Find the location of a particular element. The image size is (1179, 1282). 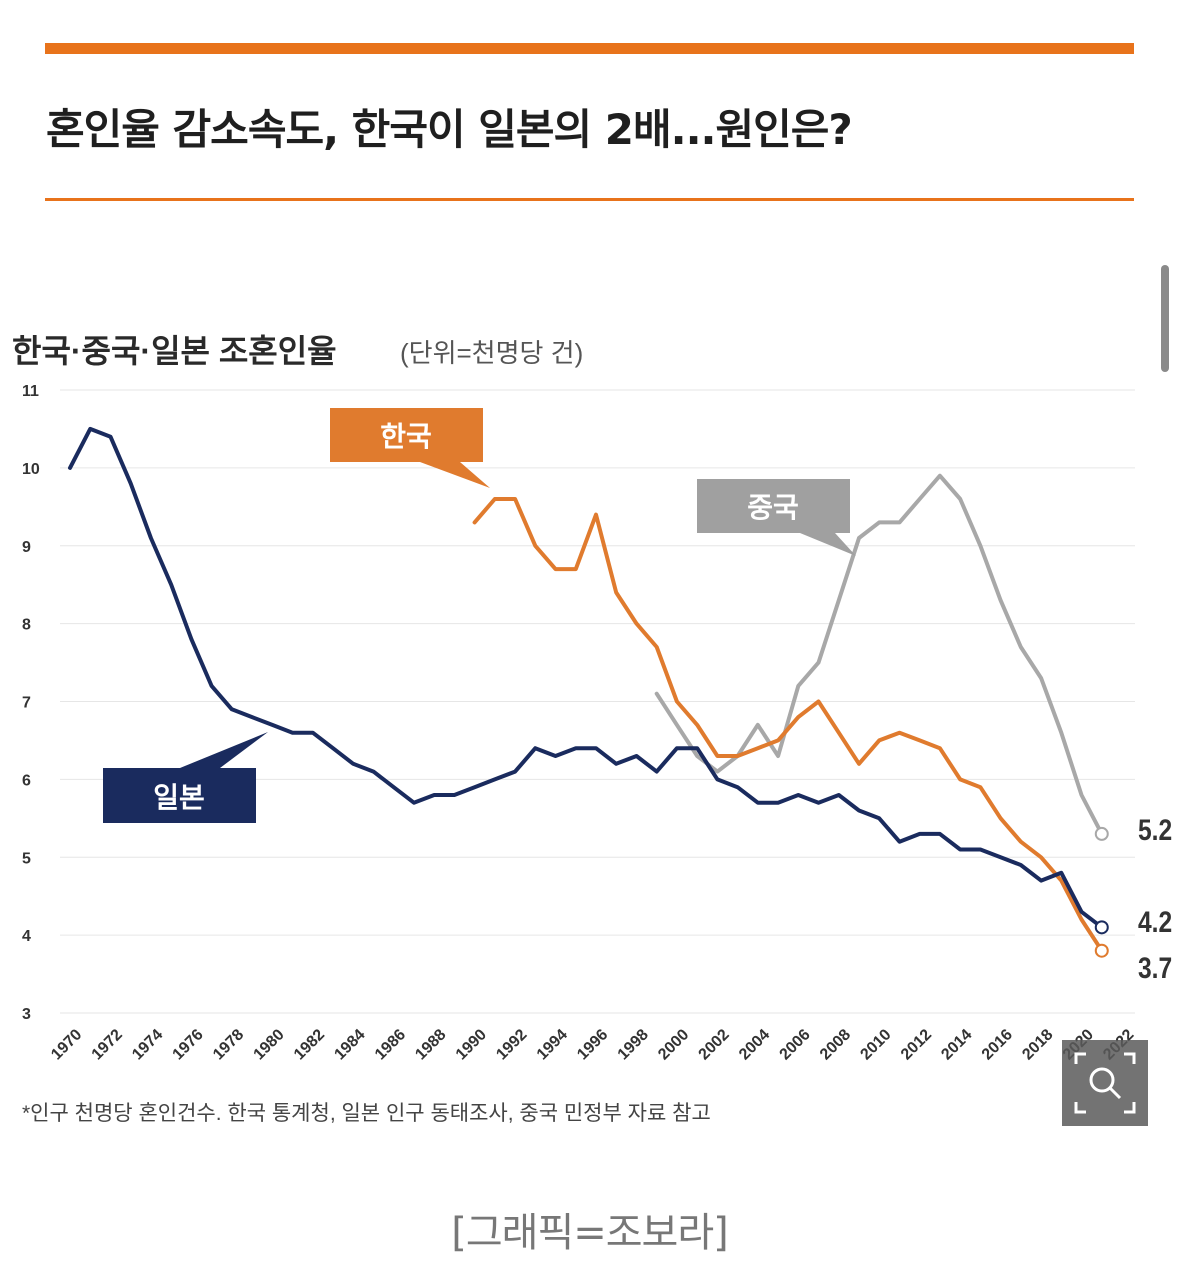

series-name-label: 중국 is located at coordinates (773, 507).